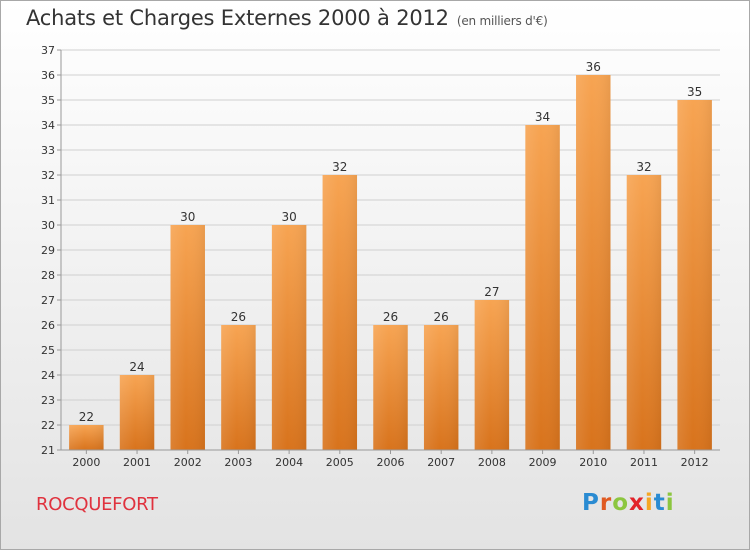  What do you see at coordinates (48, 400) in the screenshot?
I see `y-tick-label: 23` at bounding box center [48, 400].